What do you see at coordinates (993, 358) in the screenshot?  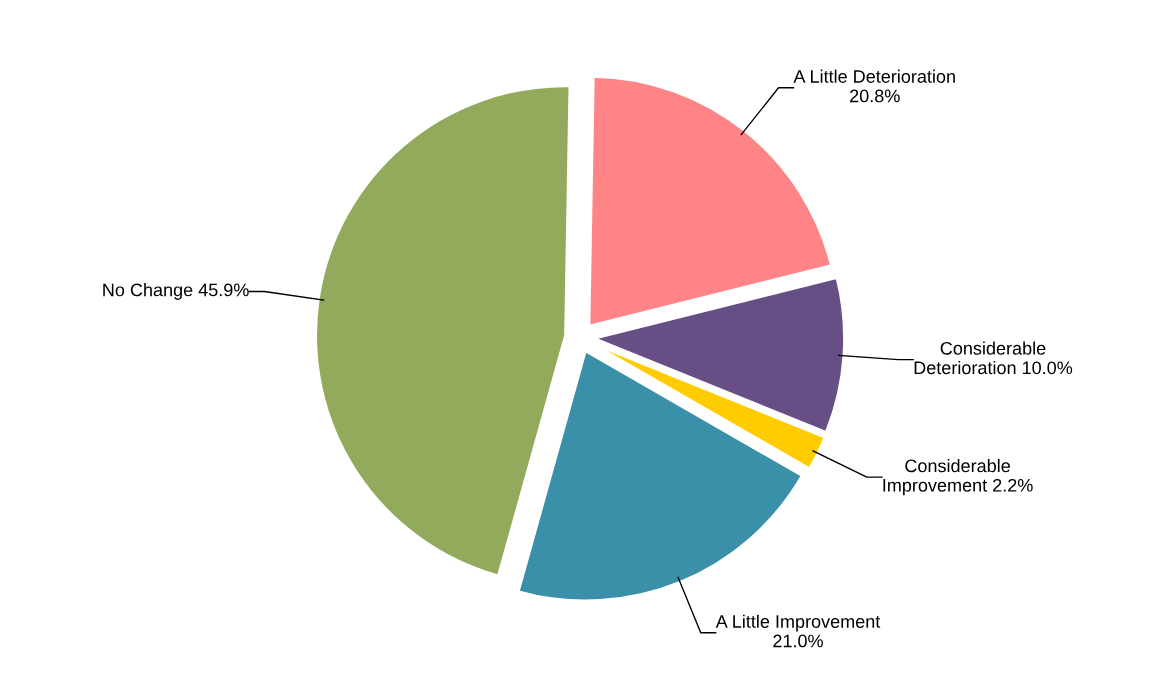 I see `slice-label: Considerable Deterioration 10.0%` at bounding box center [993, 358].